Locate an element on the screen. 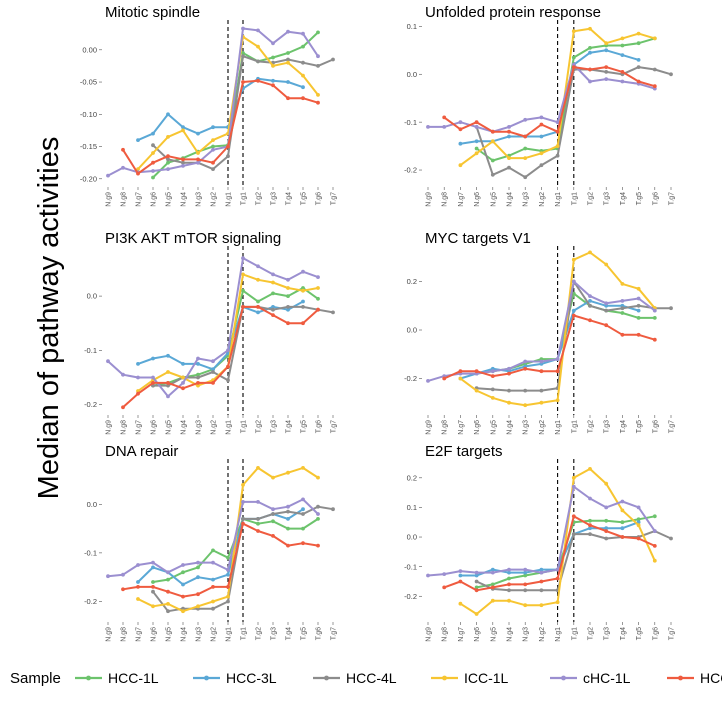 Image resolution: width=722 pixels, height=714 pixels. y-axis-label: Median of pathway activities is located at coordinates (49, 318).